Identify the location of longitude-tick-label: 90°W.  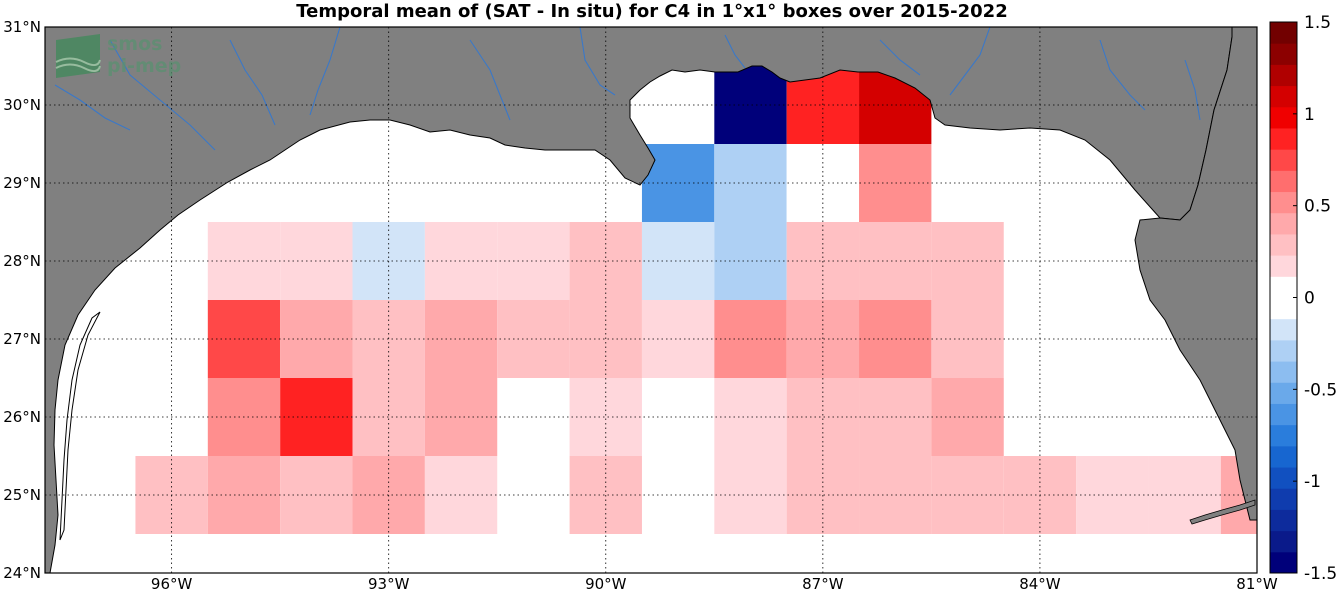
(606, 583).